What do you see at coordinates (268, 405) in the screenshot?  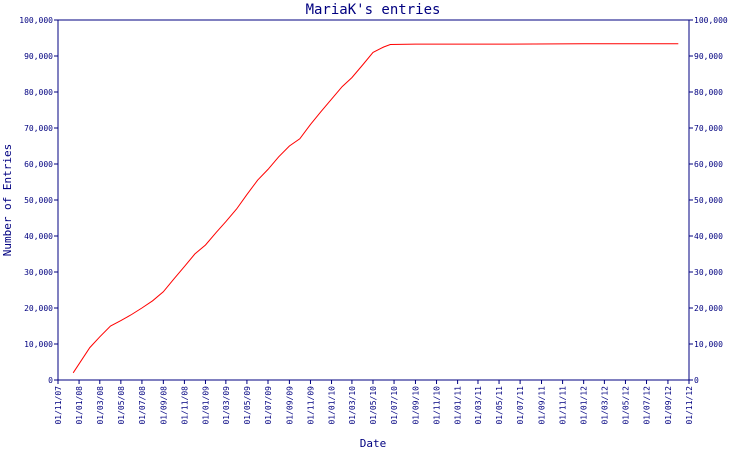 I see `x-tick-label: 01/07/09` at bounding box center [268, 405].